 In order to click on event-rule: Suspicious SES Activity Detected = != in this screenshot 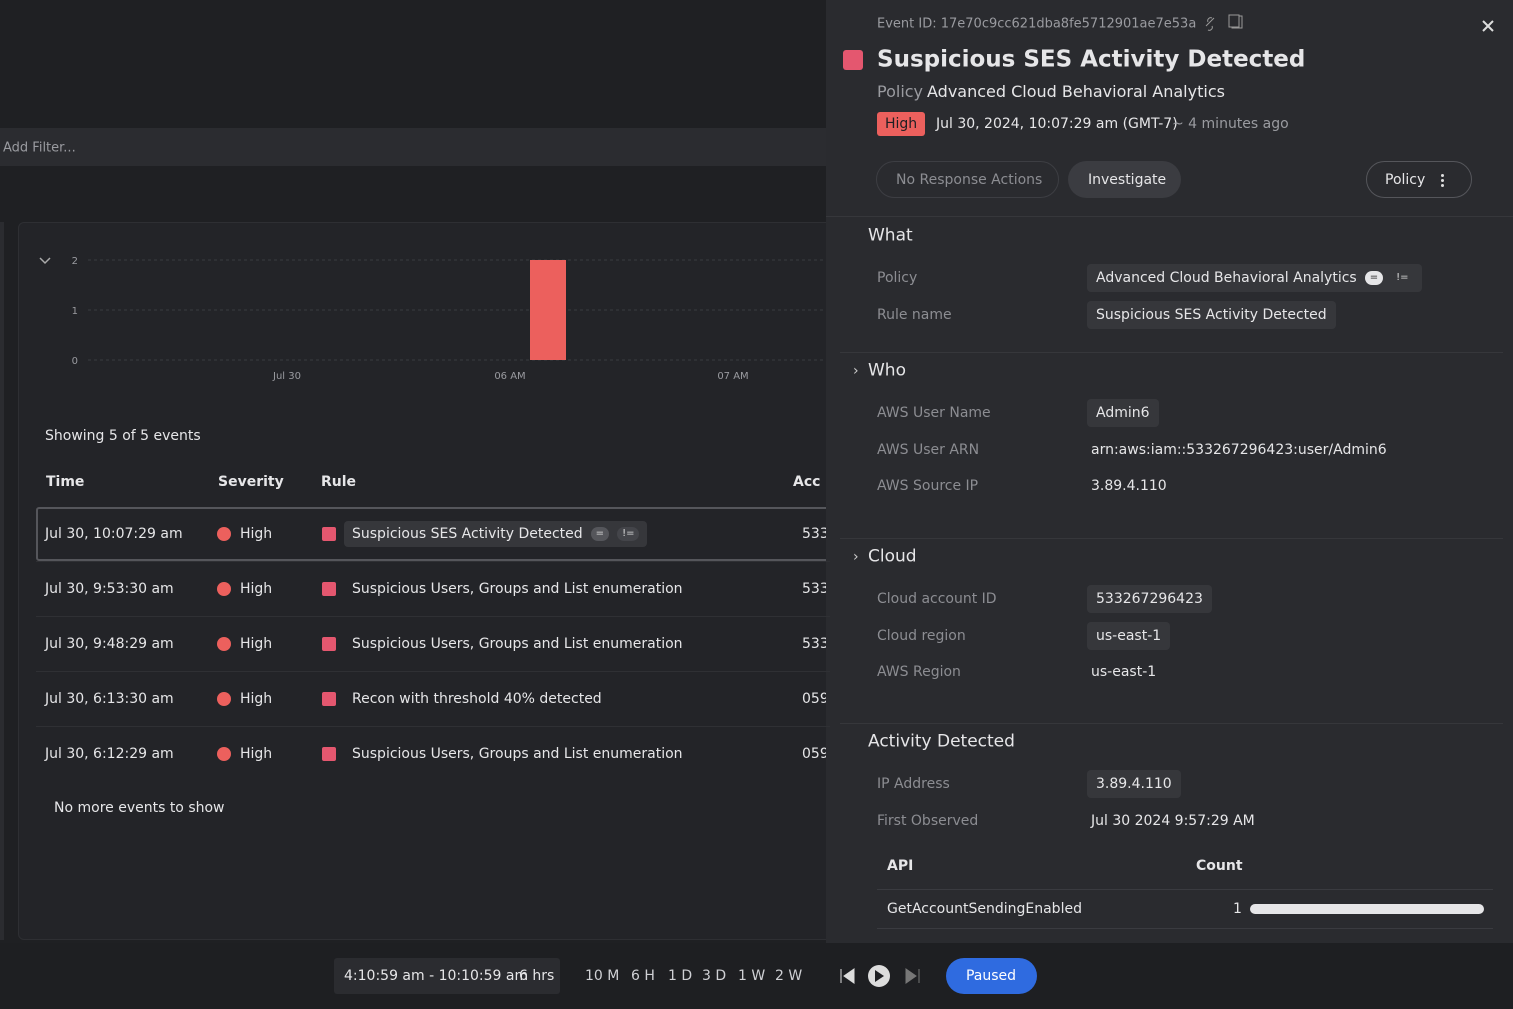, I will do `click(496, 534)`.